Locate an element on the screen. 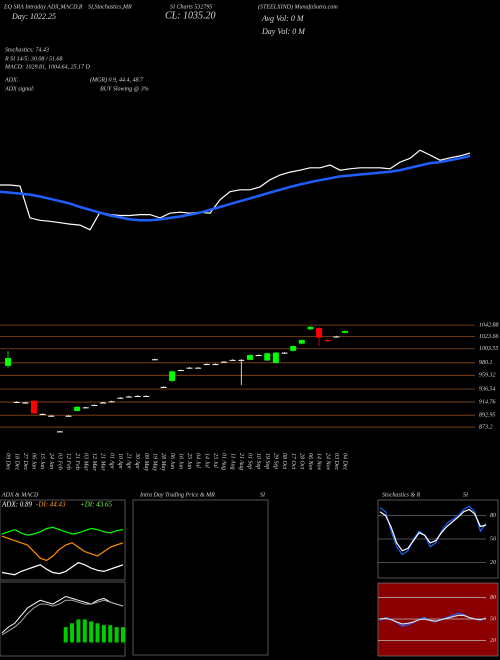 The width and height of the screenshot is (500, 660). x-tick-label: 11 Aug is located at coordinates (232, 461).